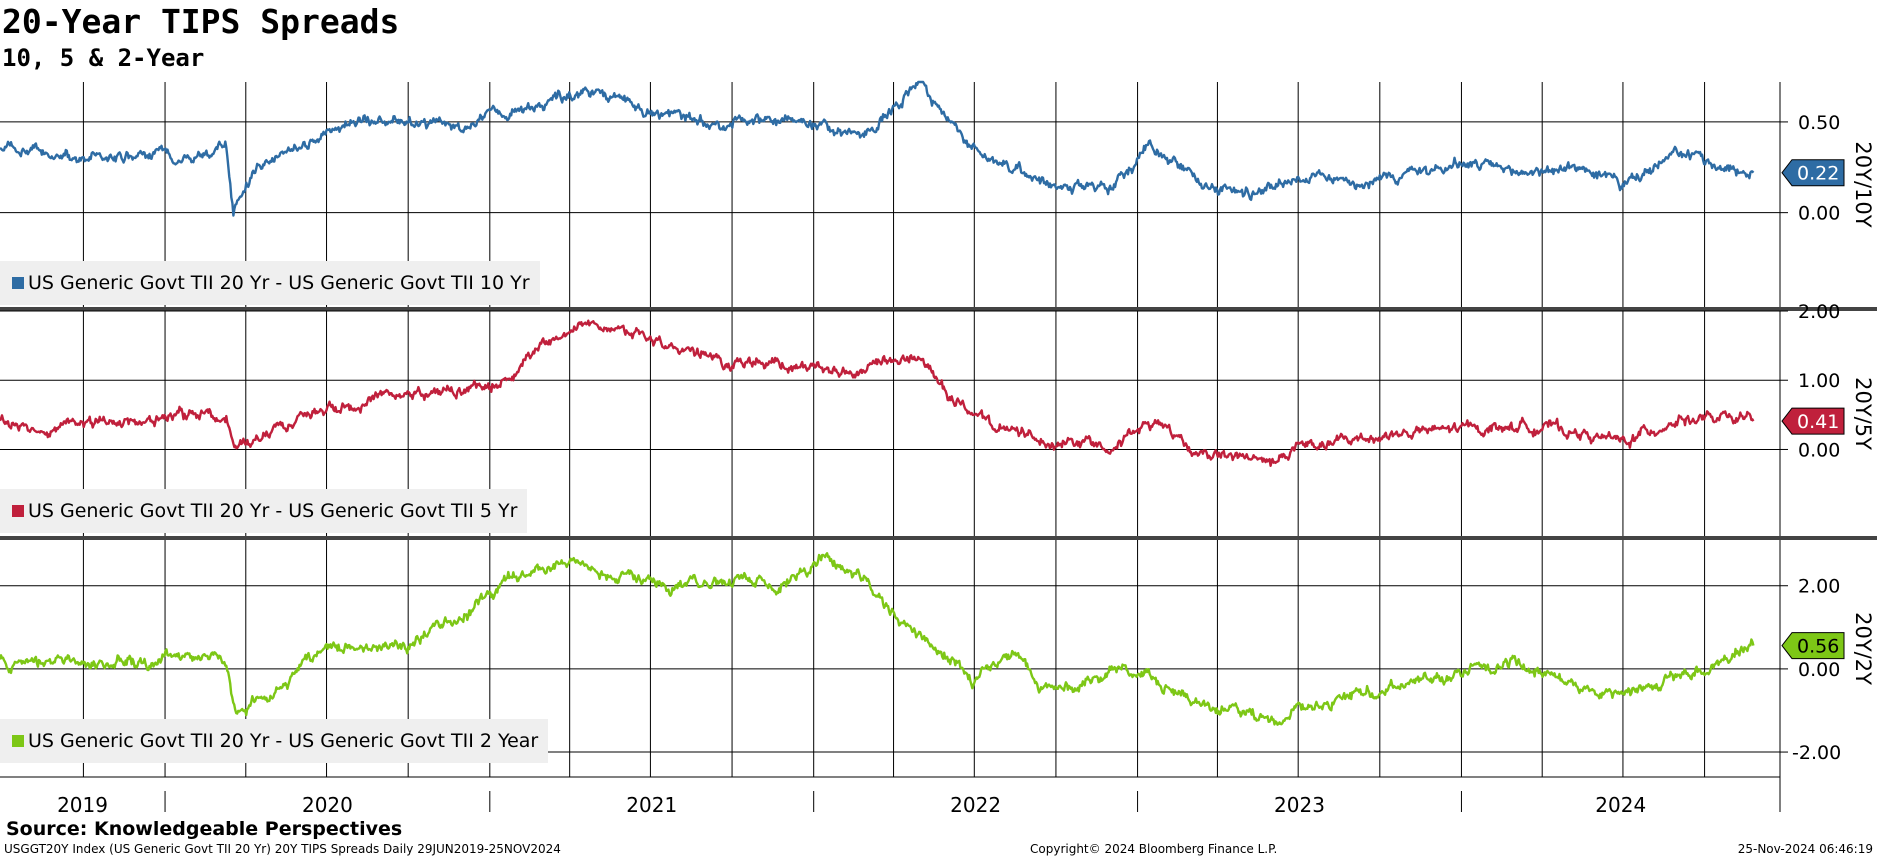 This screenshot has width=1877, height=859. What do you see at coordinates (201, 21) in the screenshot?
I see `chart-title: 20-Year TIPS Spreads` at bounding box center [201, 21].